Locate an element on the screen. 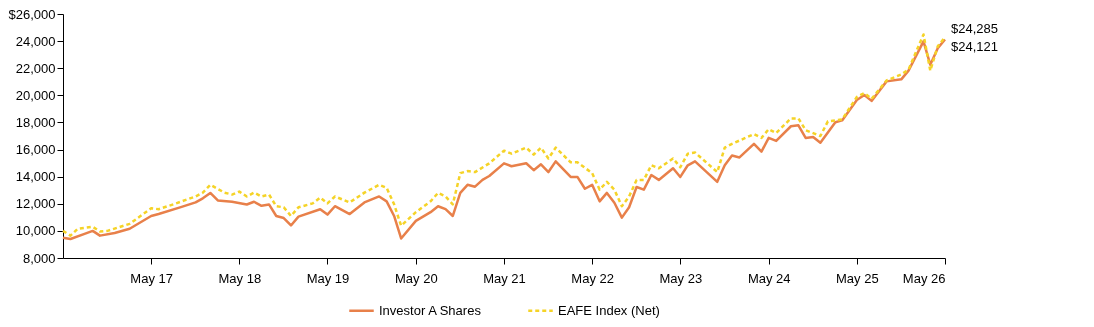  y-tick-label: 16,000 is located at coordinates (35, 150).